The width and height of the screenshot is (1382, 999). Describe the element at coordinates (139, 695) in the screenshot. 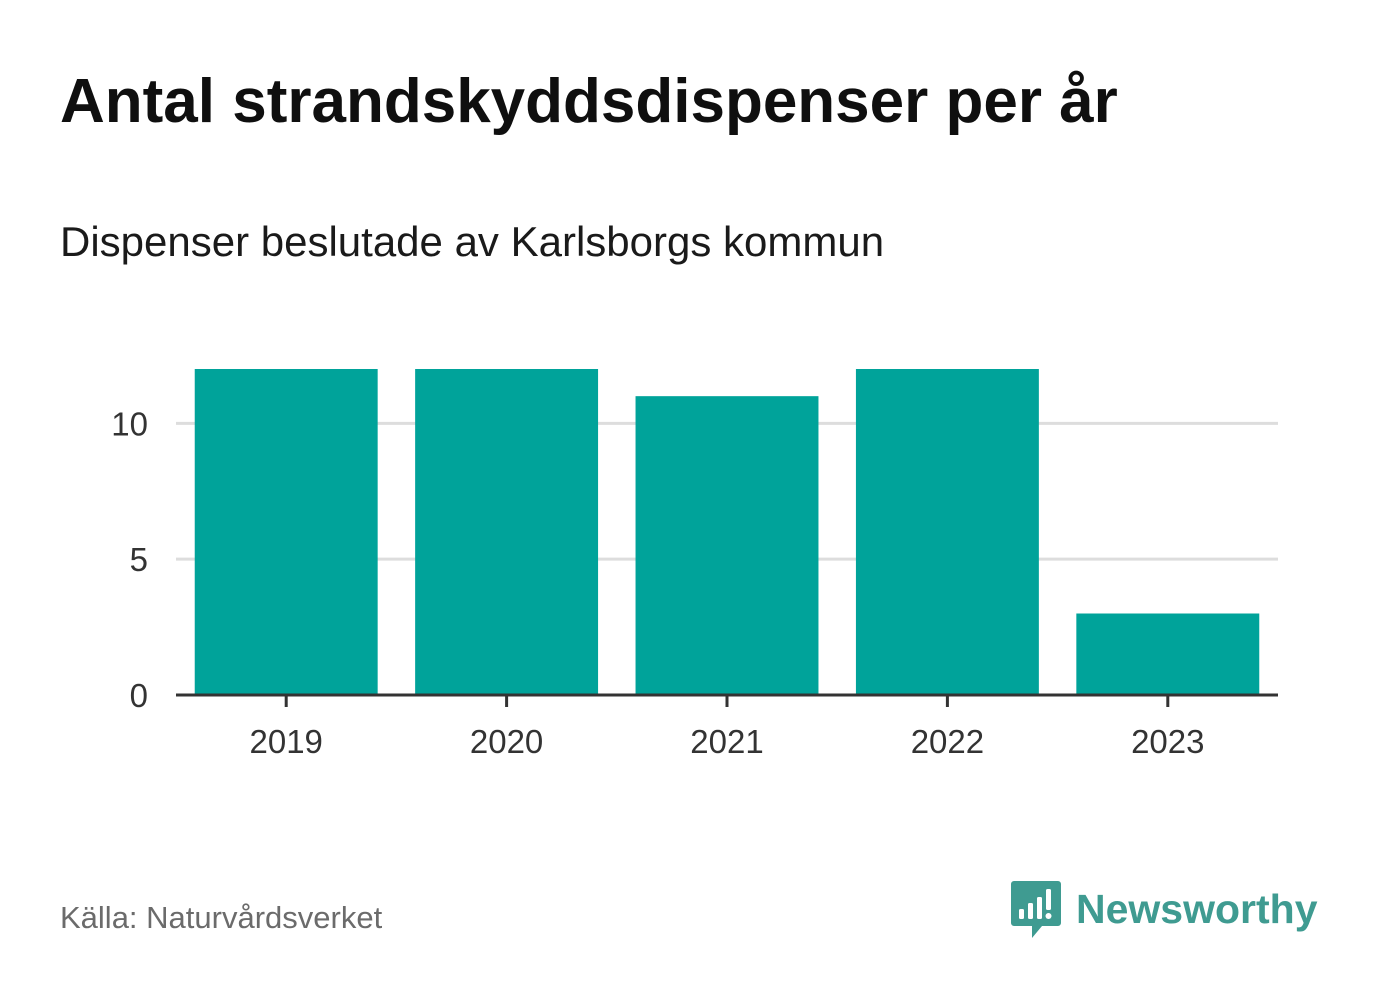

I see `y-tick-label: 0` at that location.